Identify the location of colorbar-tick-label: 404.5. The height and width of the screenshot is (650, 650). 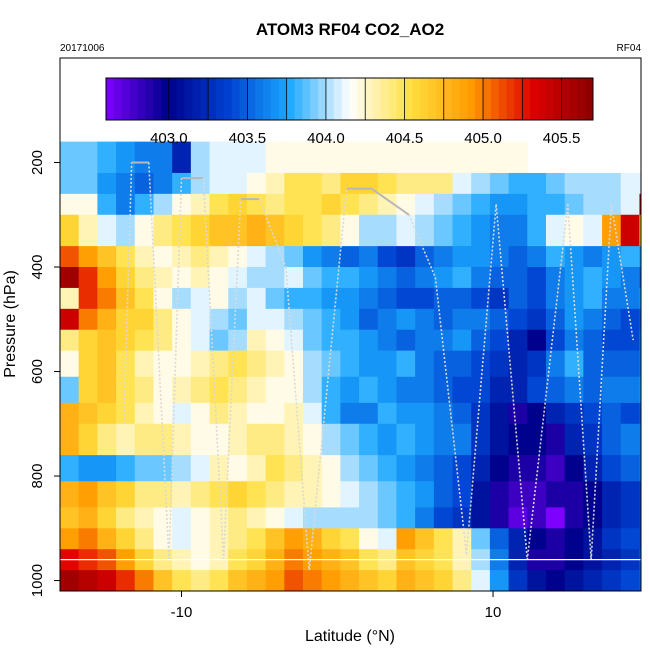
(405, 138).